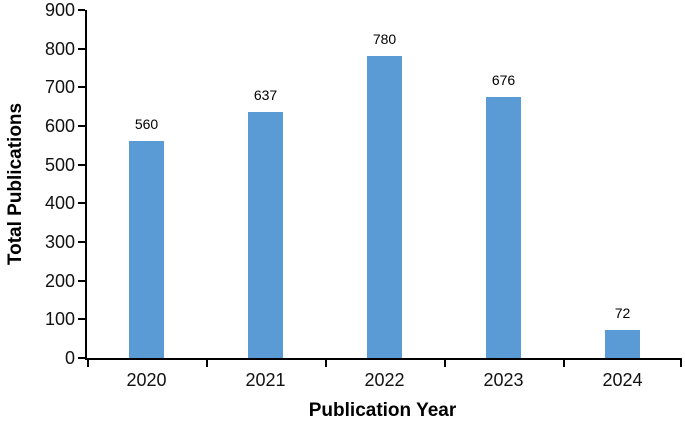 The height and width of the screenshot is (433, 685). Describe the element at coordinates (146, 380) in the screenshot. I see `x-tick-label: 2020` at that location.